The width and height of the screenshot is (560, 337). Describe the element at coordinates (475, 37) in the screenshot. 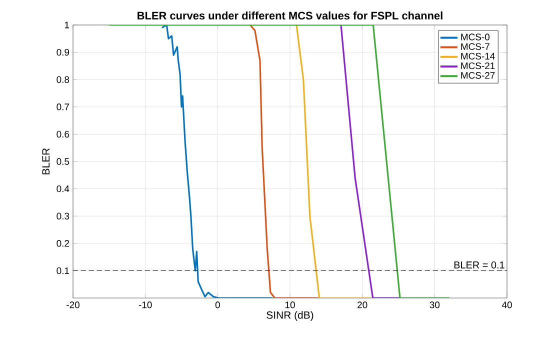

I see `legend-label: MCS-0` at that location.